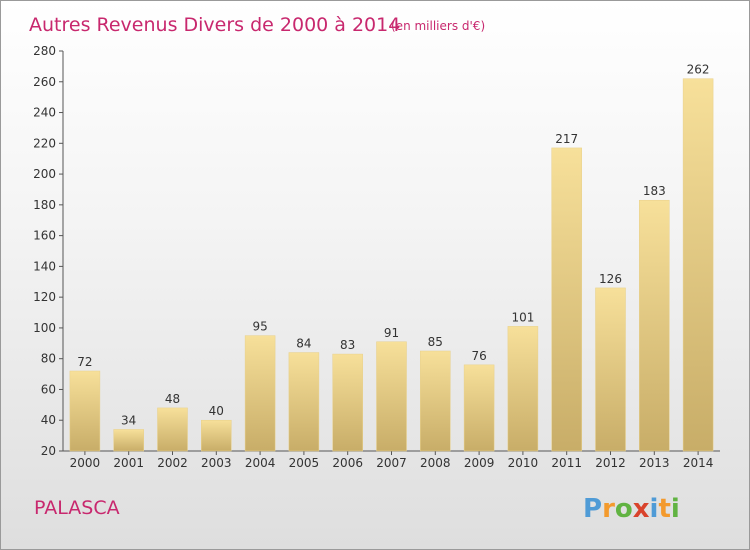  I want to click on bar-2005, so click(304, 402).